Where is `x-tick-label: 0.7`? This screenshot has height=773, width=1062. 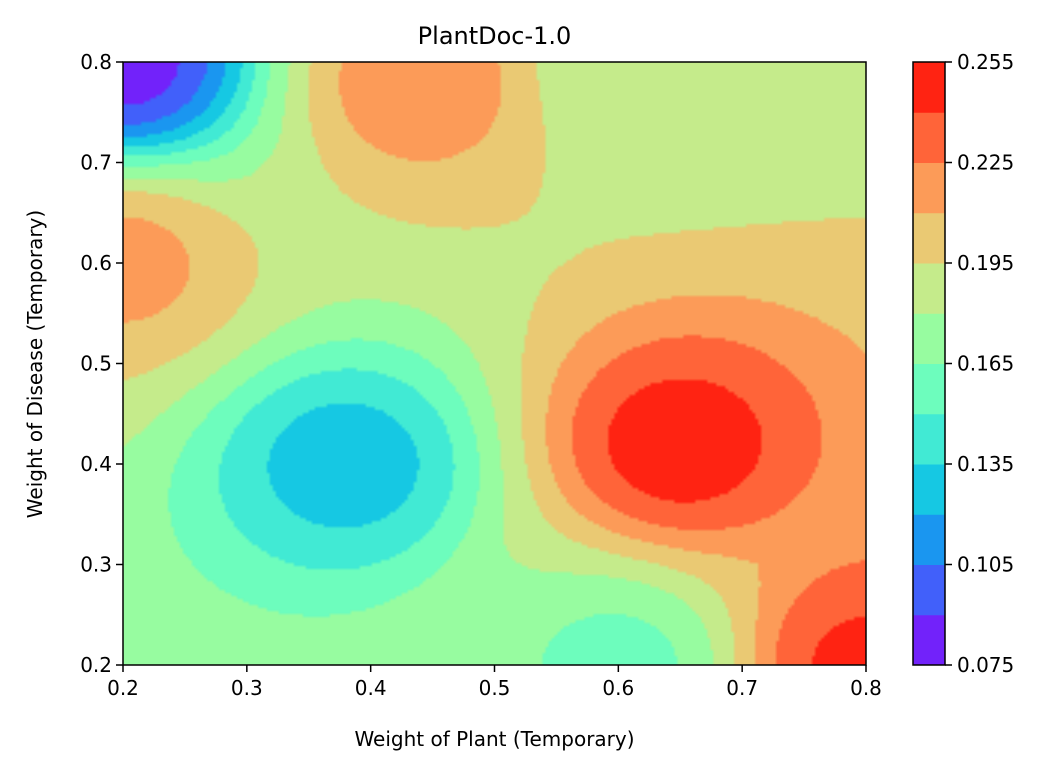 x-tick-label: 0.7 is located at coordinates (742, 688).